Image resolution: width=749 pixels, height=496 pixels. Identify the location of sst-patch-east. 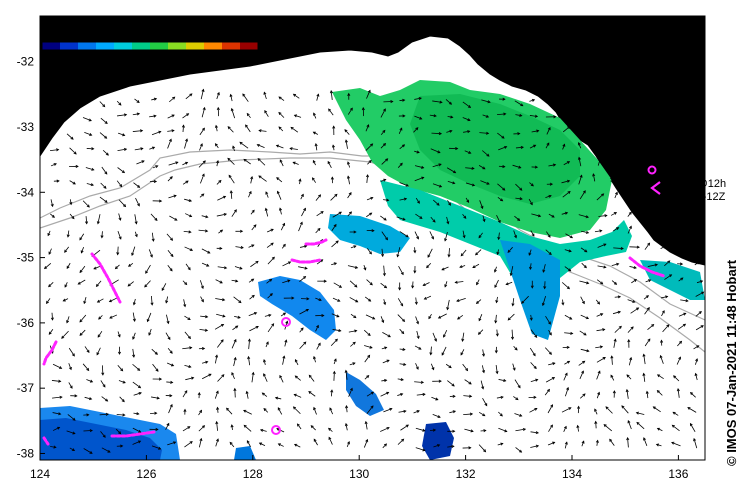
(672, 280).